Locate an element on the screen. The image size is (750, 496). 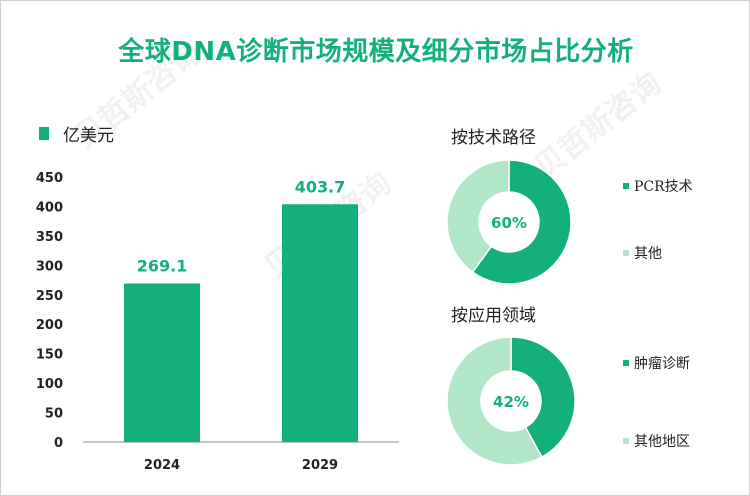
x-tick-label: 2024 is located at coordinates (162, 465).